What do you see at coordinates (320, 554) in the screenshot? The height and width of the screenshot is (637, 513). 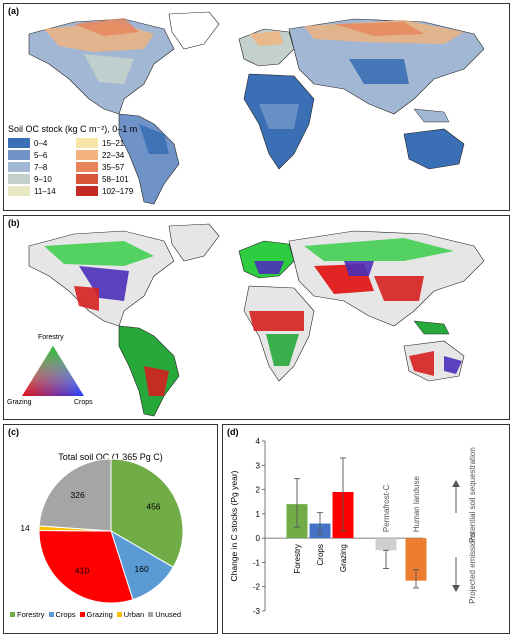 I see `x-category-label: Crops` at bounding box center [320, 554].